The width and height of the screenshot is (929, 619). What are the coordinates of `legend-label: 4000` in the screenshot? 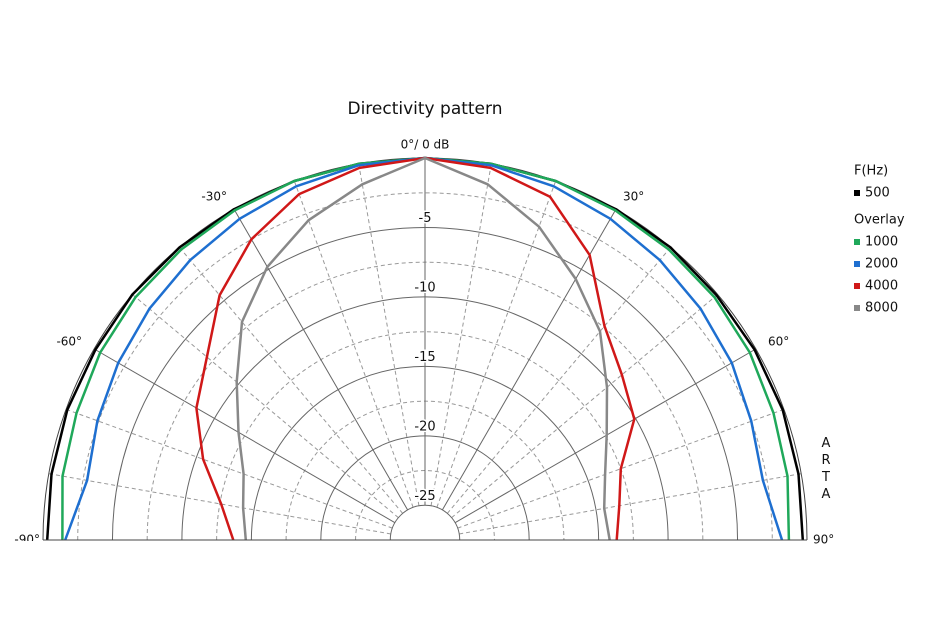 It's located at (881, 286).